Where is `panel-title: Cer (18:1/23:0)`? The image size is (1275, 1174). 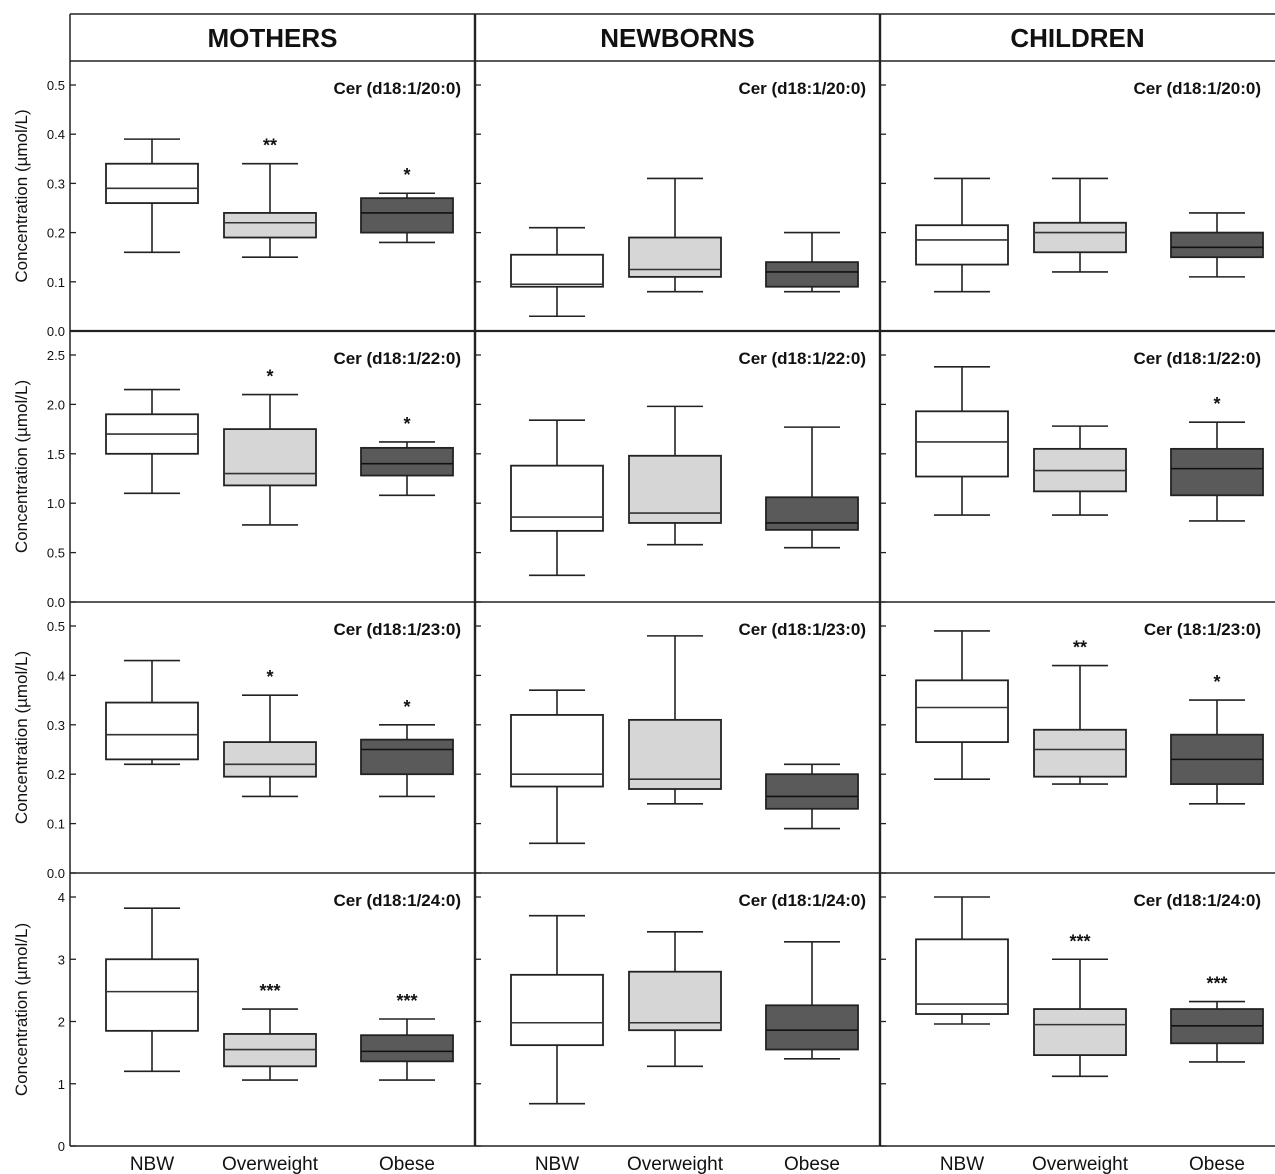
panel-title: Cer (18:1/23:0) is located at coordinates (1202, 629).